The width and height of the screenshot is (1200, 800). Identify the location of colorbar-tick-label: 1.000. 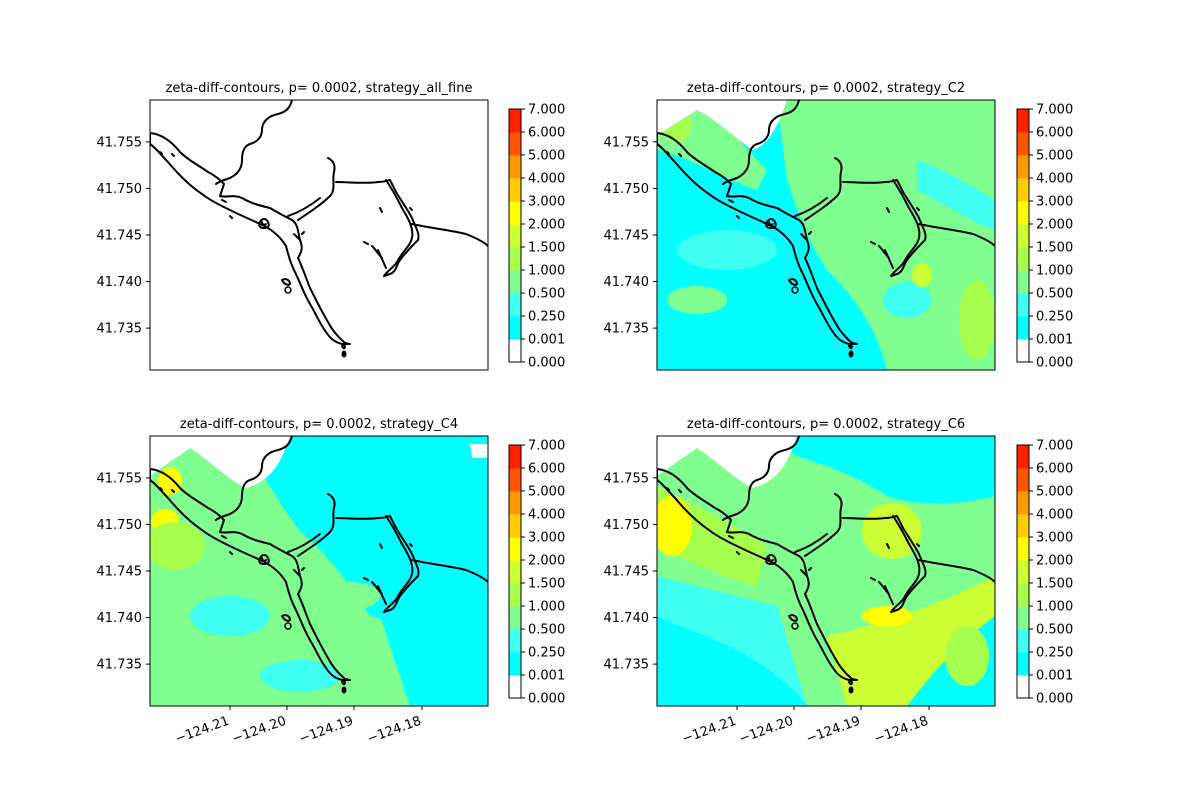
(546, 271).